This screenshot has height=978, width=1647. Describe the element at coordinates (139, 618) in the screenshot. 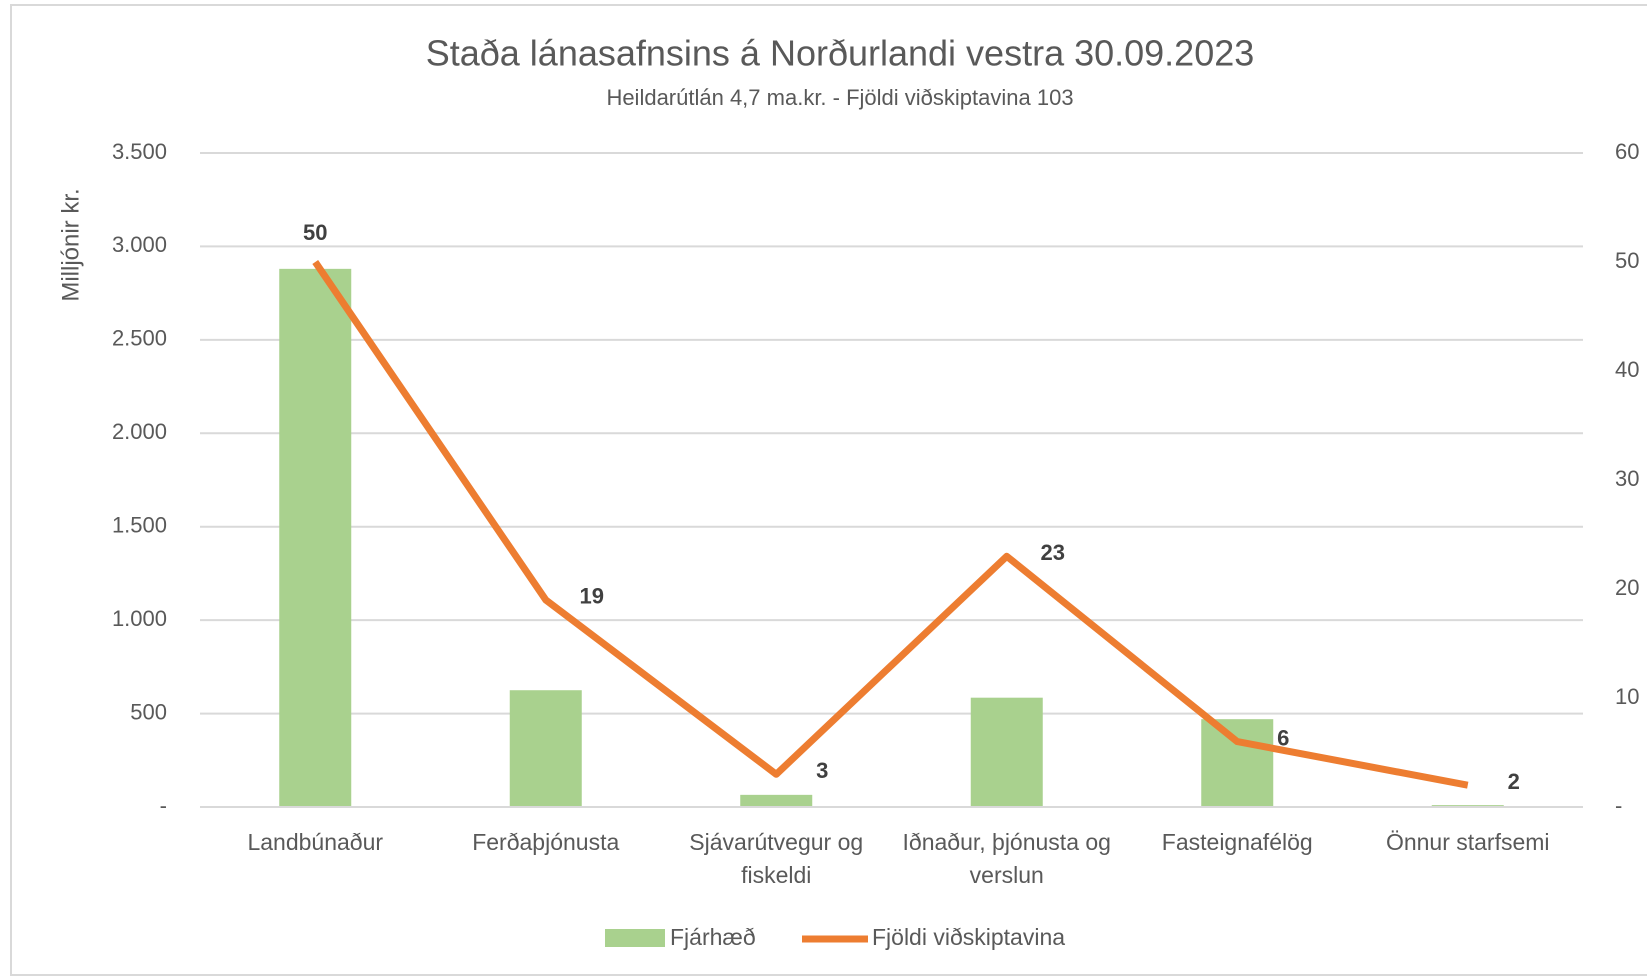

I see `y-tick-label: 1.000` at that location.